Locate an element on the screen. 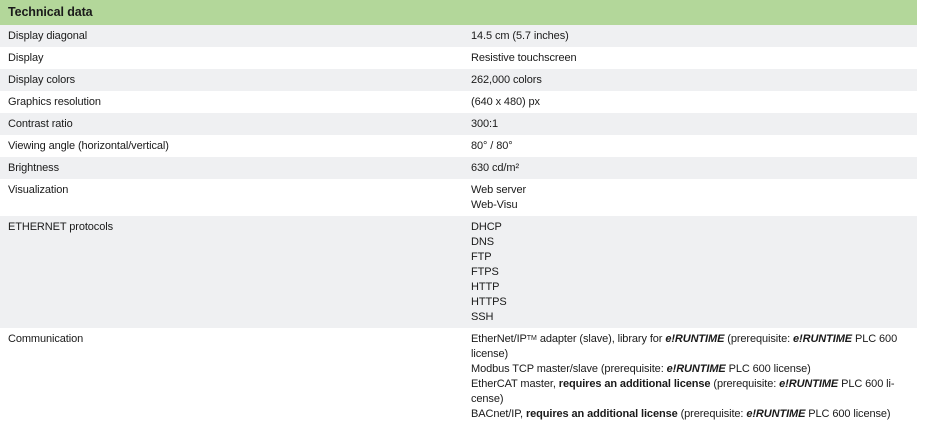 The image size is (928, 445). spec-value: 262,000 colors is located at coordinates (690, 80).